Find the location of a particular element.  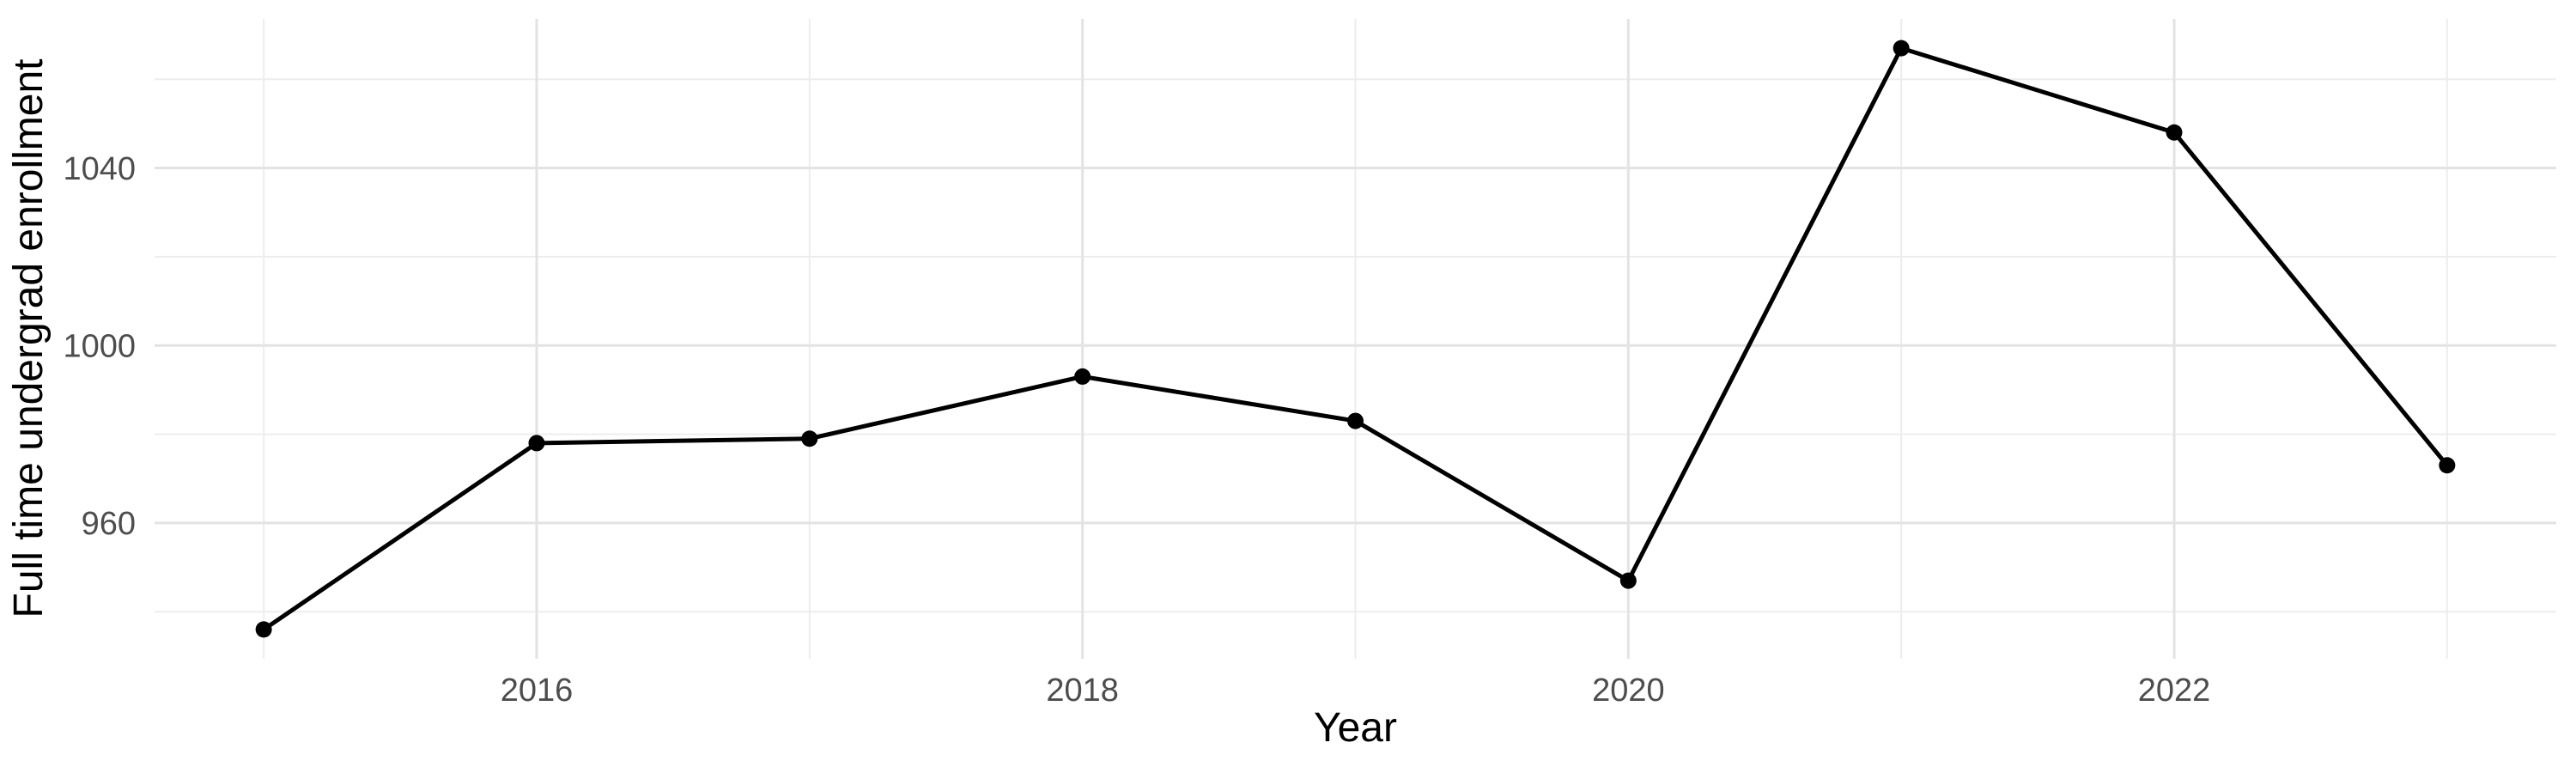

y-tick-label: 960 is located at coordinates (109, 524).